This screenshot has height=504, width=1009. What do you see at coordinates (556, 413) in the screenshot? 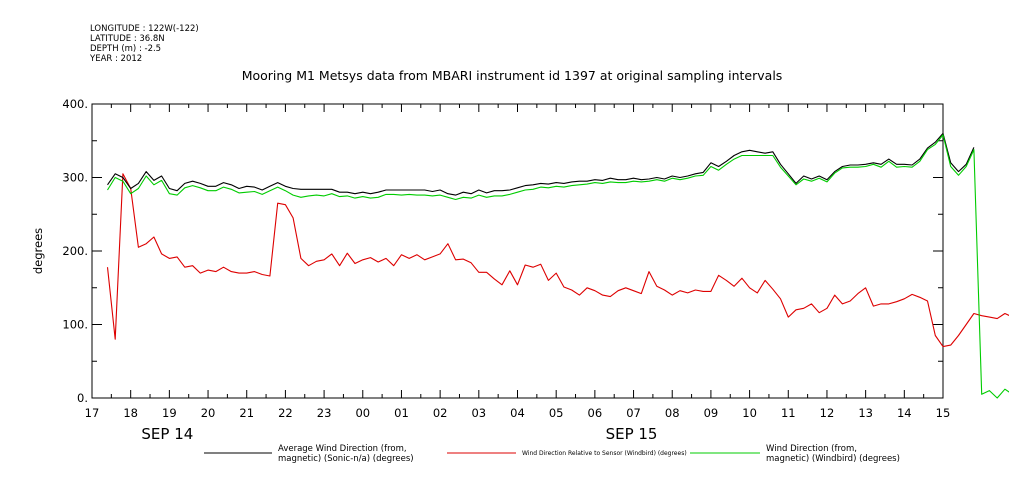
I see `x-tick-label: 05` at bounding box center [556, 413].